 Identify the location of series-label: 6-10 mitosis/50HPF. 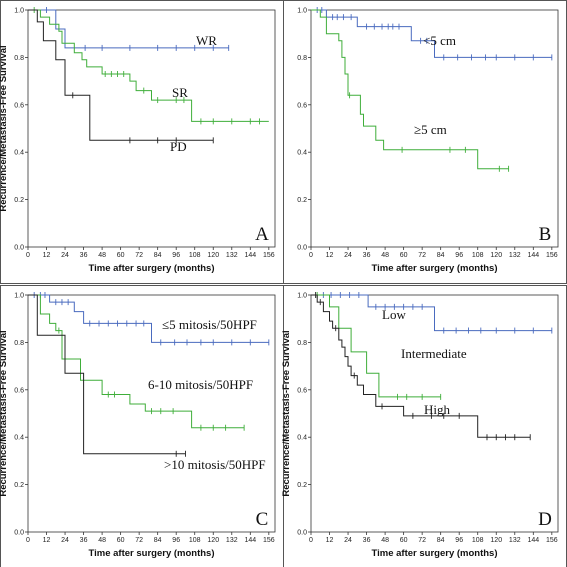
(200, 384).